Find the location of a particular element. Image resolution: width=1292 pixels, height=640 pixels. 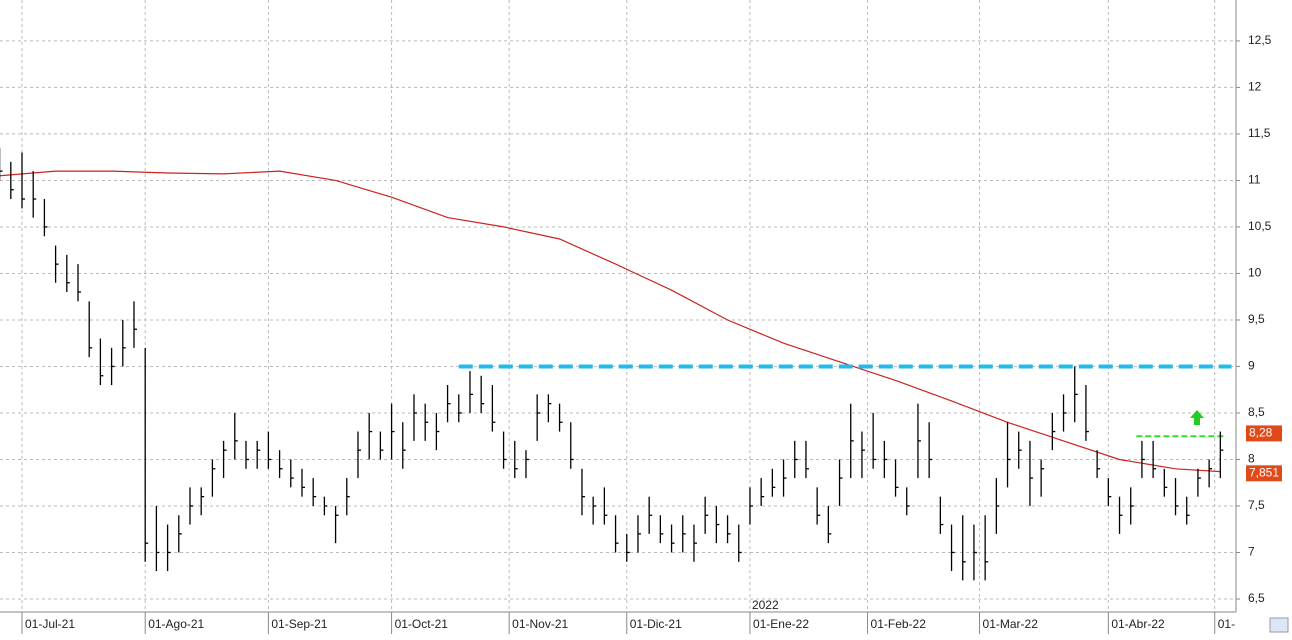

x-tick-label: 01-Dic-21 is located at coordinates (656, 624).